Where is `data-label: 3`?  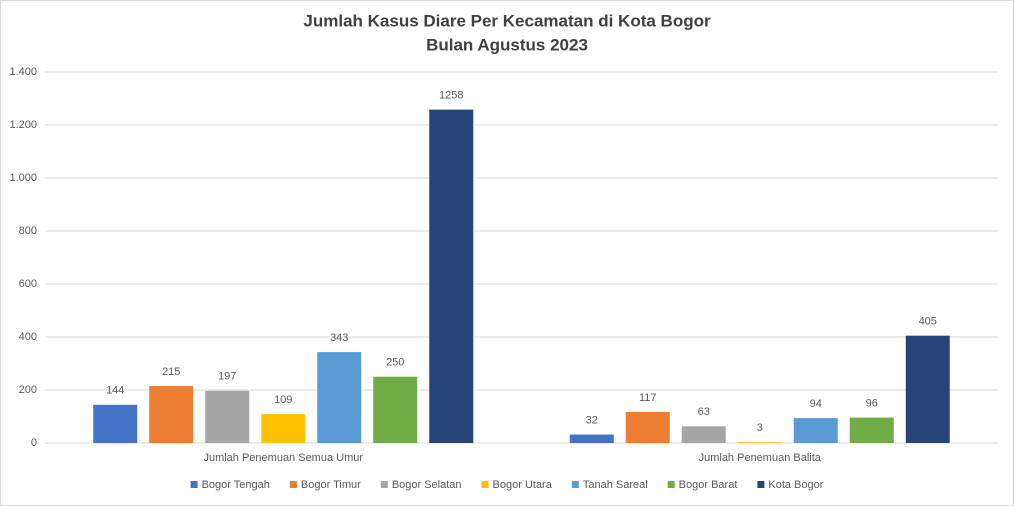
data-label: 3 is located at coordinates (760, 428).